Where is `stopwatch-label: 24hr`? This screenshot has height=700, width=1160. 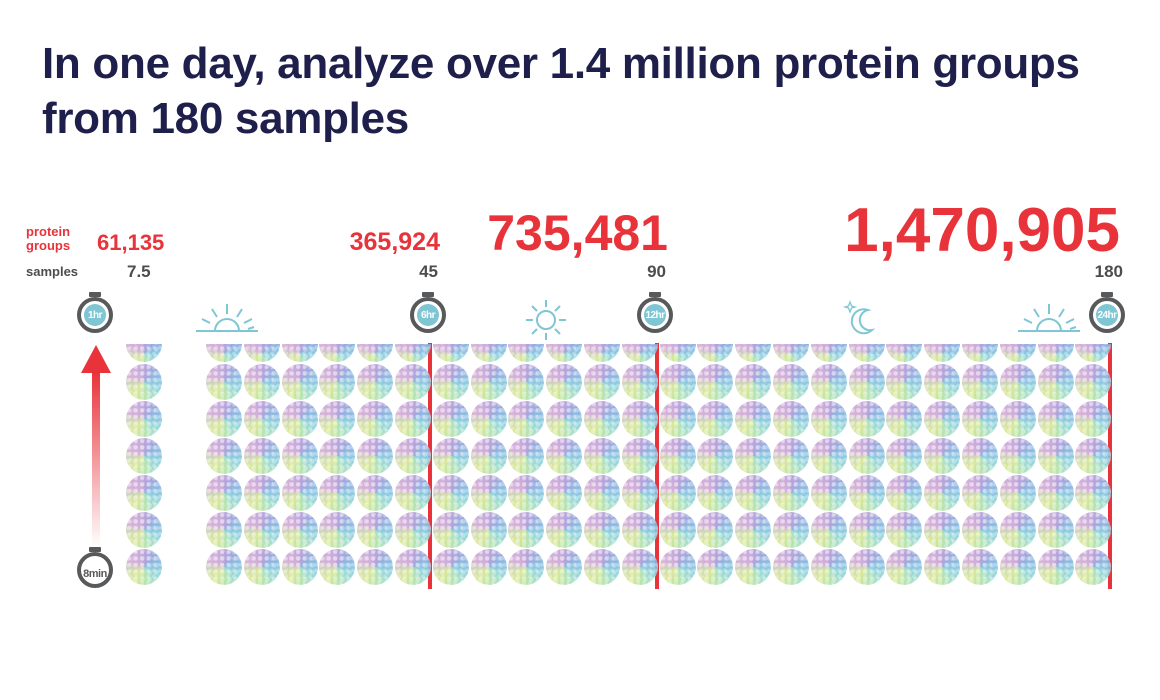 stopwatch-label: 24hr is located at coordinates (1107, 315).